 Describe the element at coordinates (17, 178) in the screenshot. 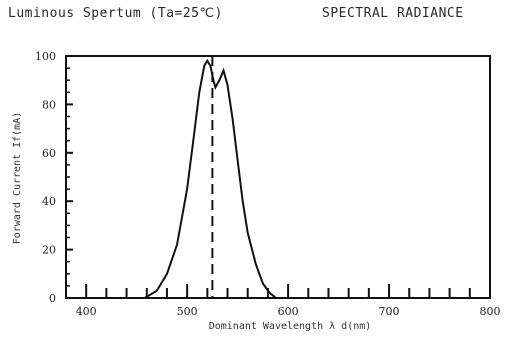

I see `y-axis-label: Forward Current If(mA)` at that location.